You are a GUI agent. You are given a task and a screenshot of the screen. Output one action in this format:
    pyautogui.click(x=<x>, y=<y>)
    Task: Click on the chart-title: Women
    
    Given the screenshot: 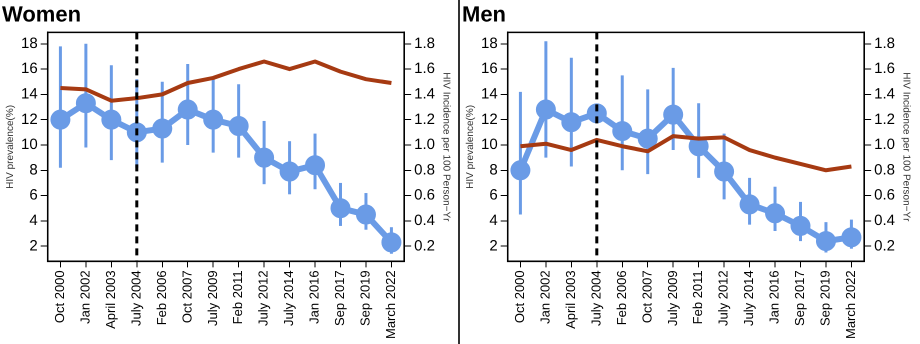 What is the action you would take?
    pyautogui.click(x=42, y=13)
    